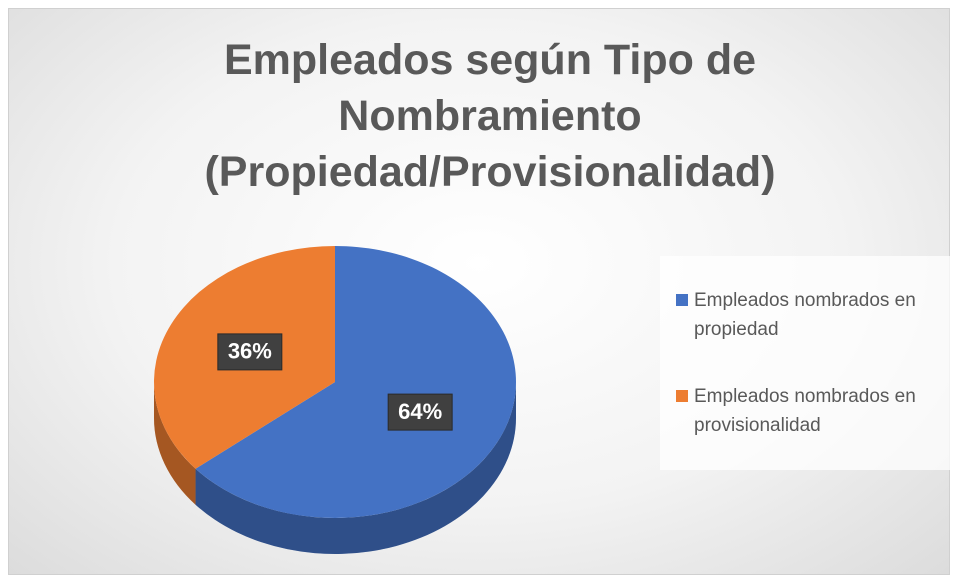  What do you see at coordinates (805, 315) in the screenshot?
I see `legend-label: Empleados nombrados en propiedad` at bounding box center [805, 315].